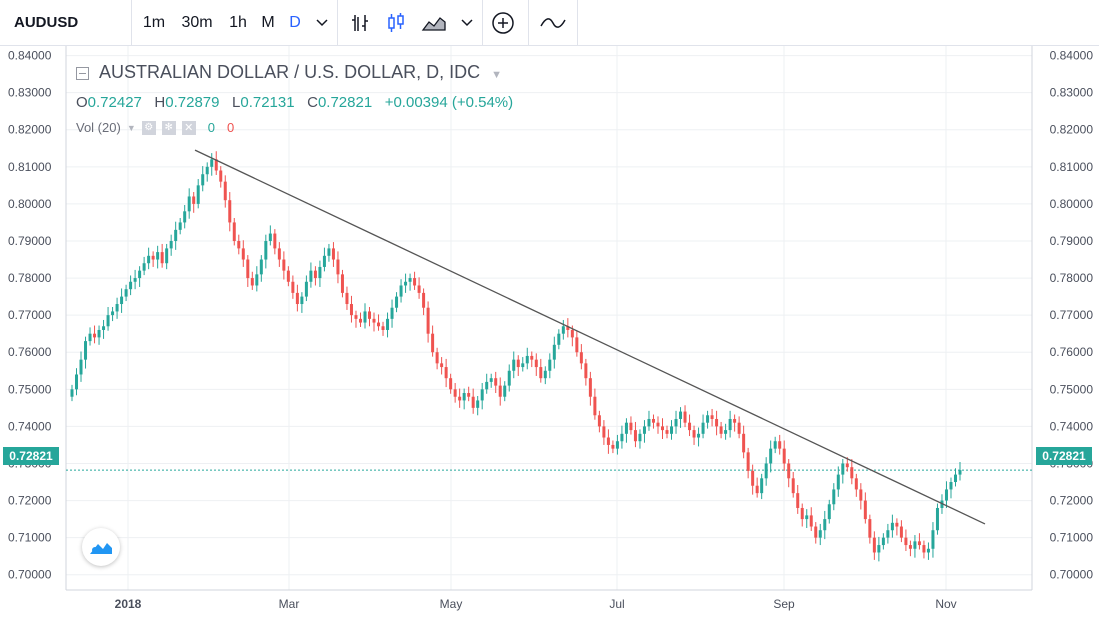 The width and height of the screenshot is (1099, 626). Describe the element at coordinates (154, 22) in the screenshot. I see `interval-1m-button: 1m` at that location.